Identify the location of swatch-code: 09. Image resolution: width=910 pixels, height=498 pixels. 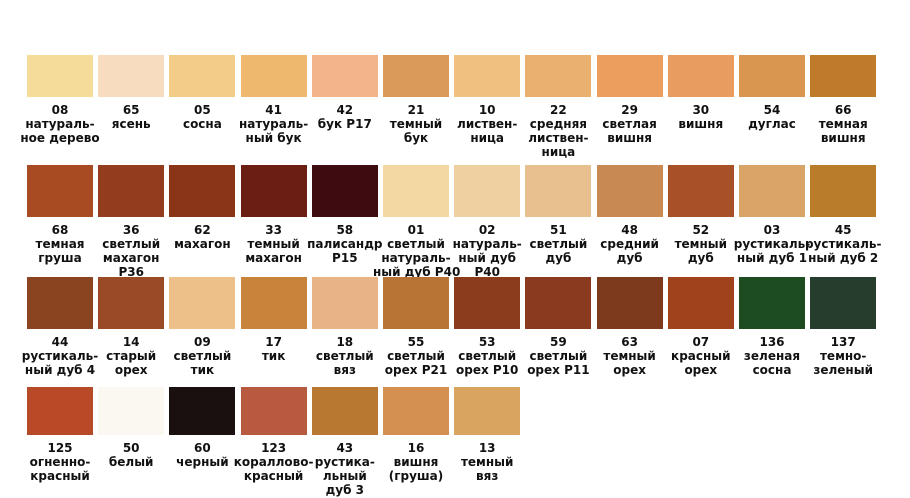
(202, 342).